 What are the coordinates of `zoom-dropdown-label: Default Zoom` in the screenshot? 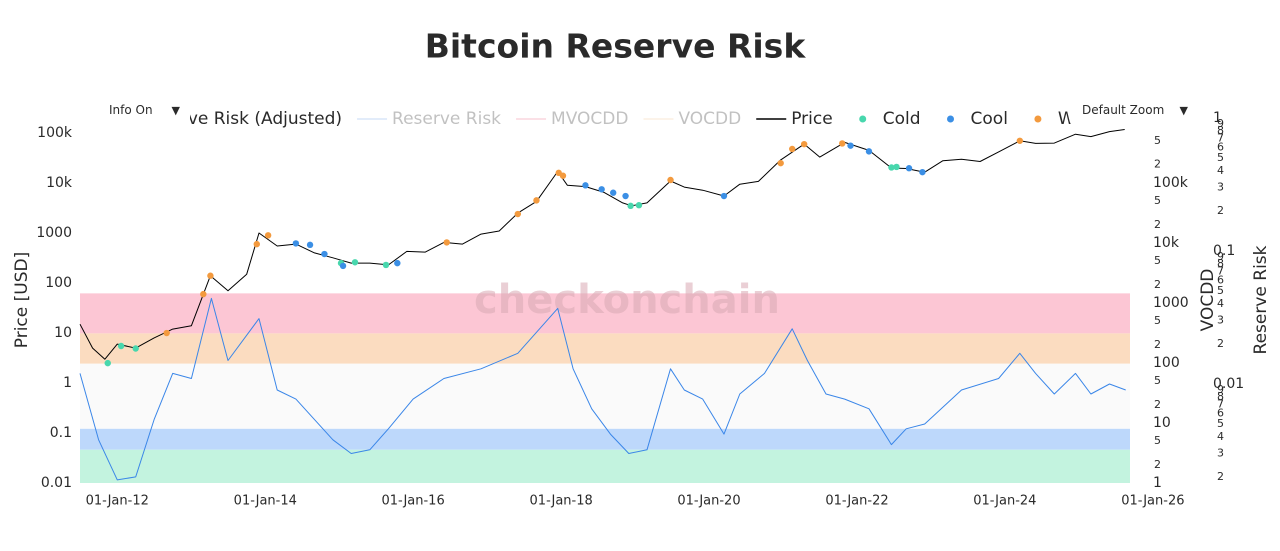 It's located at (1123, 110).